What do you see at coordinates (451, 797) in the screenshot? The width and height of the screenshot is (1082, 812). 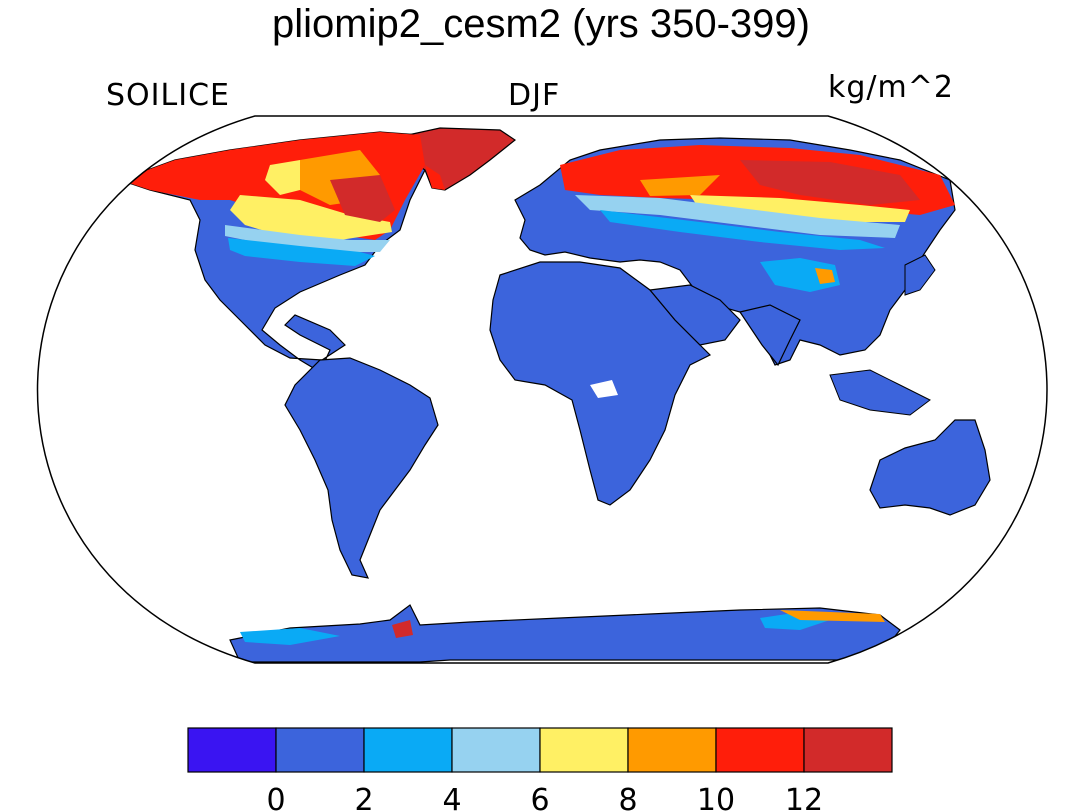 I see `colorbar-tick-label: 4` at bounding box center [451, 797].